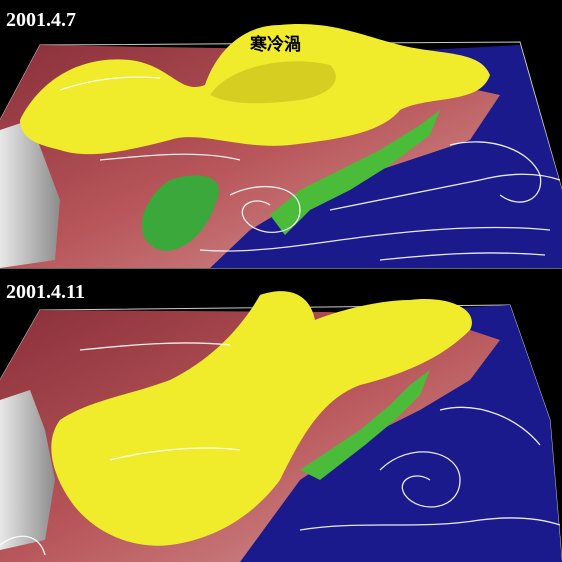  What do you see at coordinates (273, 82) in the screenshot?
I see `cold-air-inner` at bounding box center [273, 82].